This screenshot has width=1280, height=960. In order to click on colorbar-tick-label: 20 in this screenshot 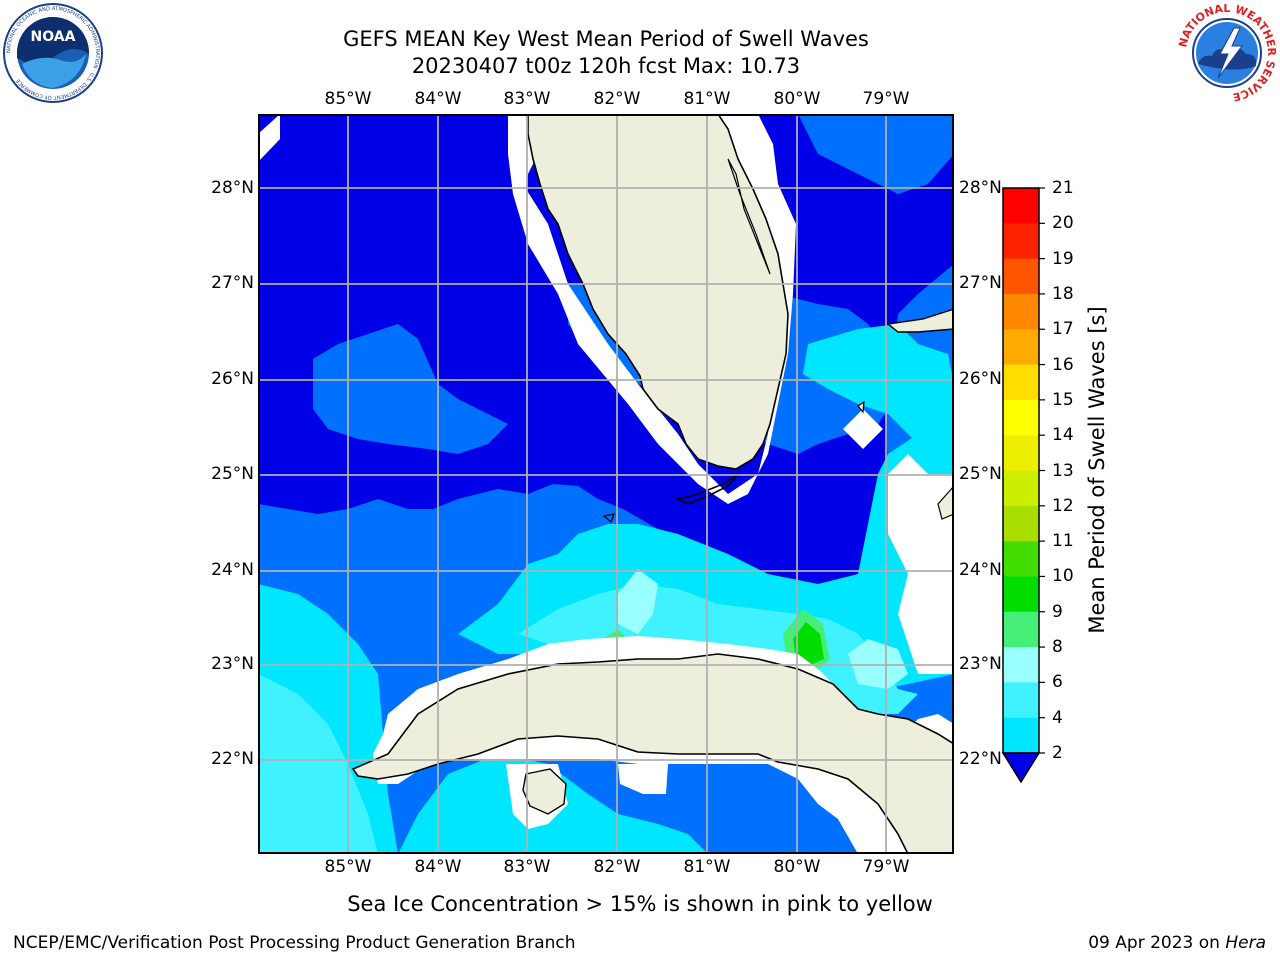, I will do `click(1063, 223)`.